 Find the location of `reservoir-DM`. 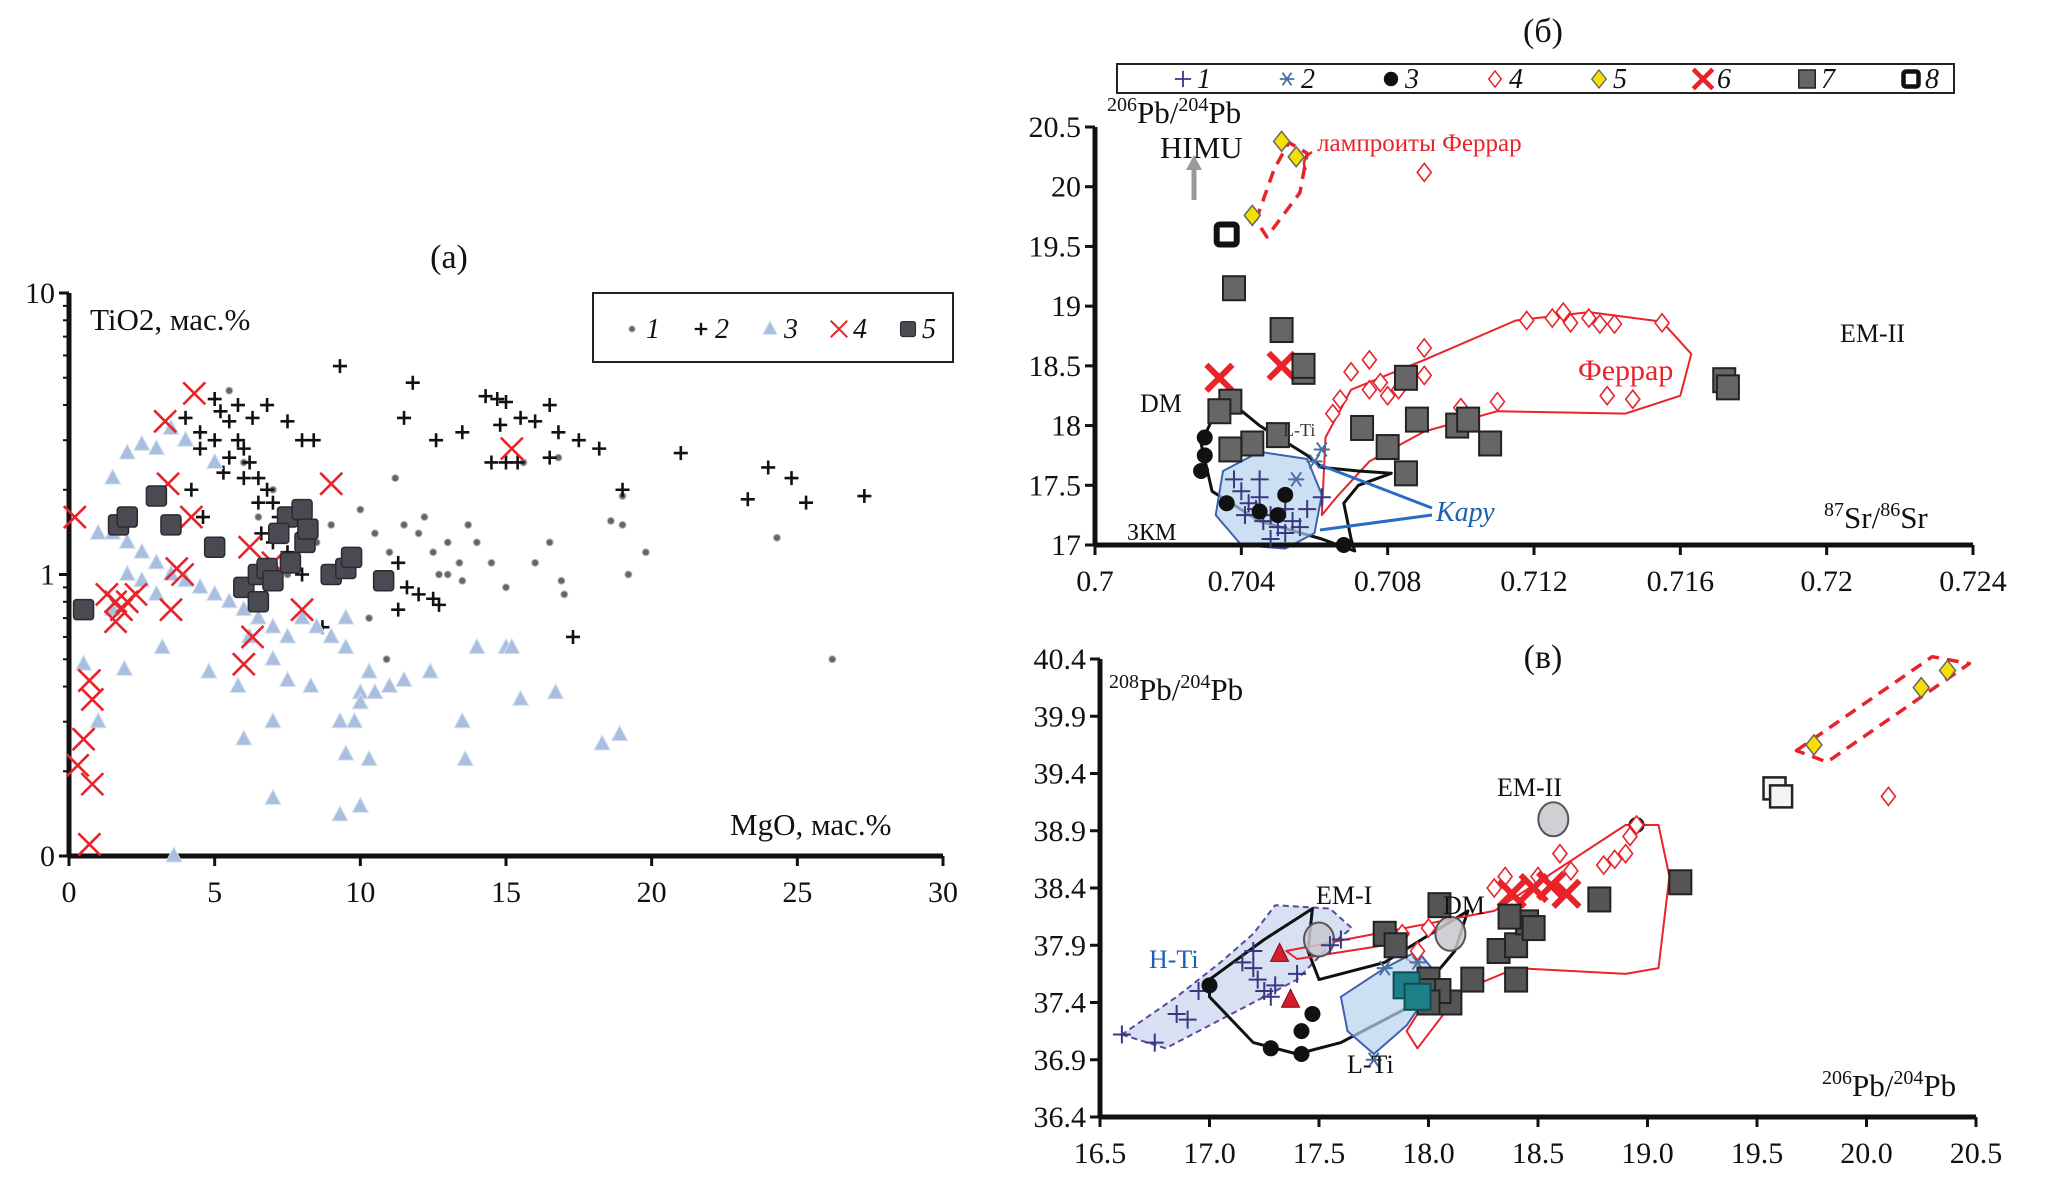

reservoir-DM is located at coordinates (1450, 933).